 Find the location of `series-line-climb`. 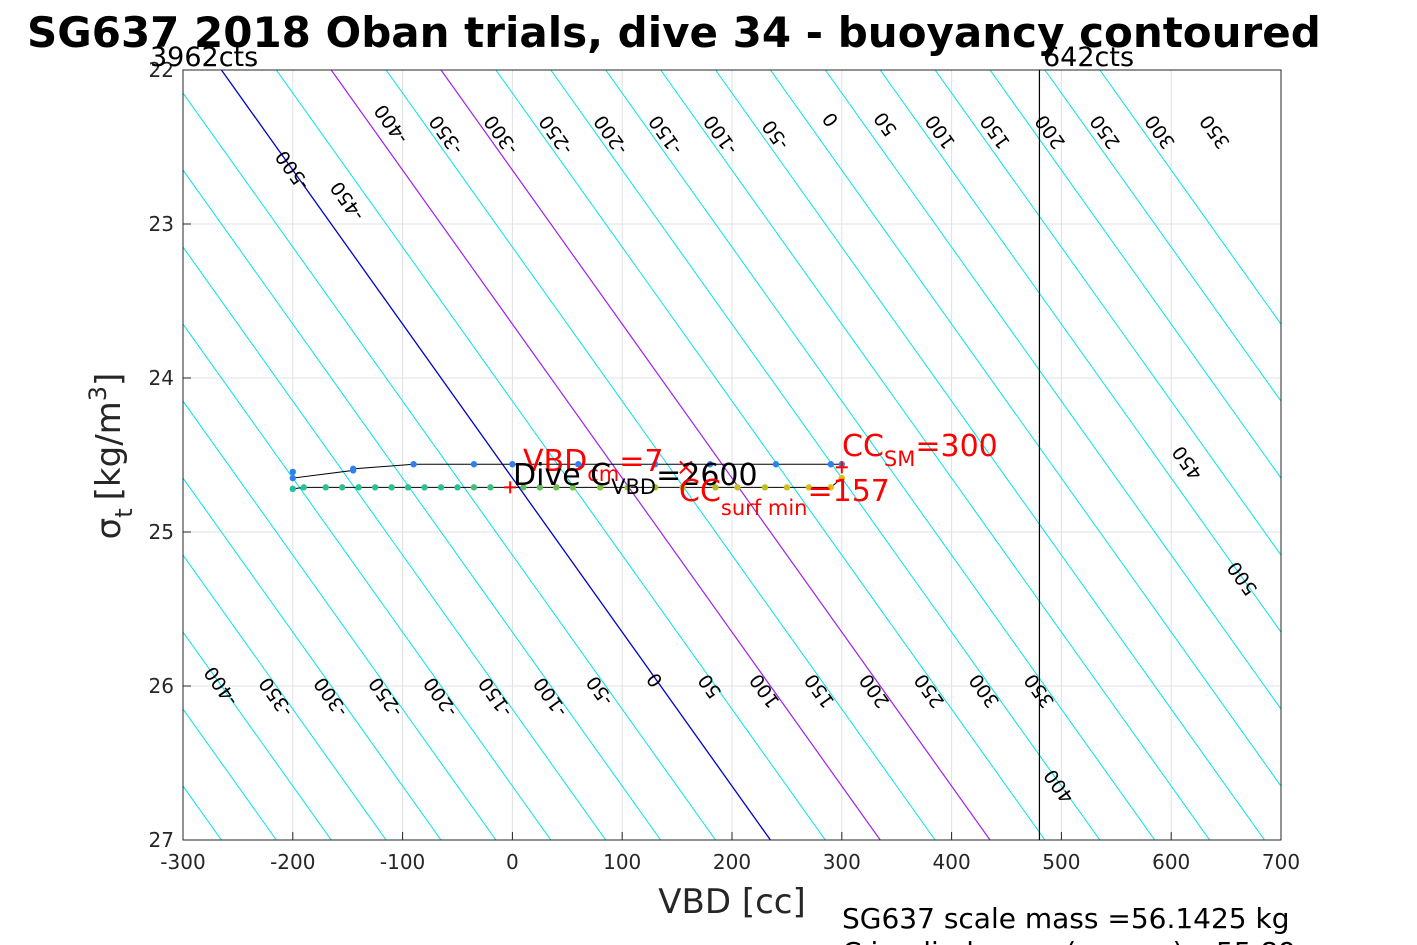

series-line-climb is located at coordinates (567, 483).